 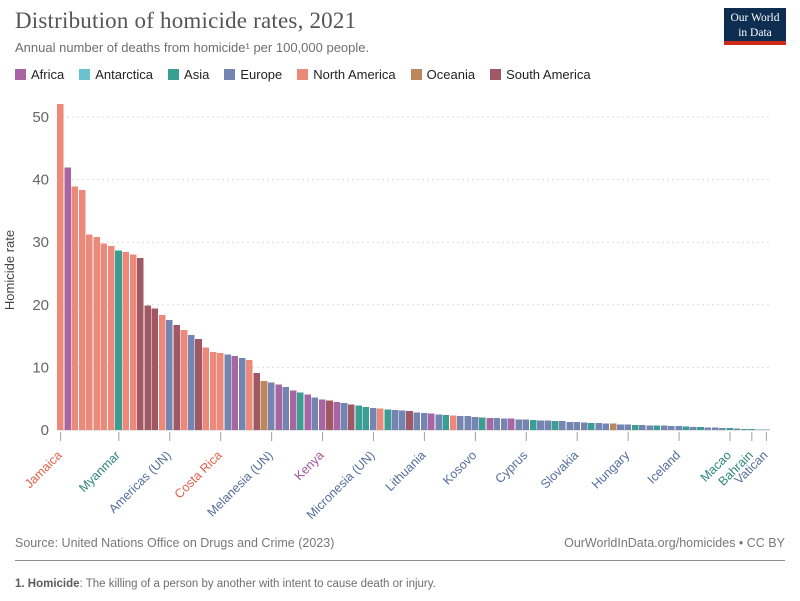 What do you see at coordinates (569, 425) in the screenshot?
I see `bar-71-europe` at bounding box center [569, 425].